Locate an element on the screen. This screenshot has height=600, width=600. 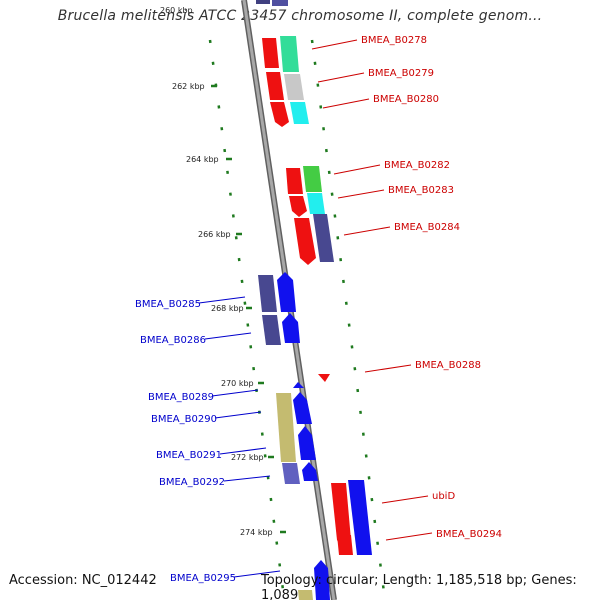
gene-arrow-bmea-b0284-b is located at coordinates (323, 238).